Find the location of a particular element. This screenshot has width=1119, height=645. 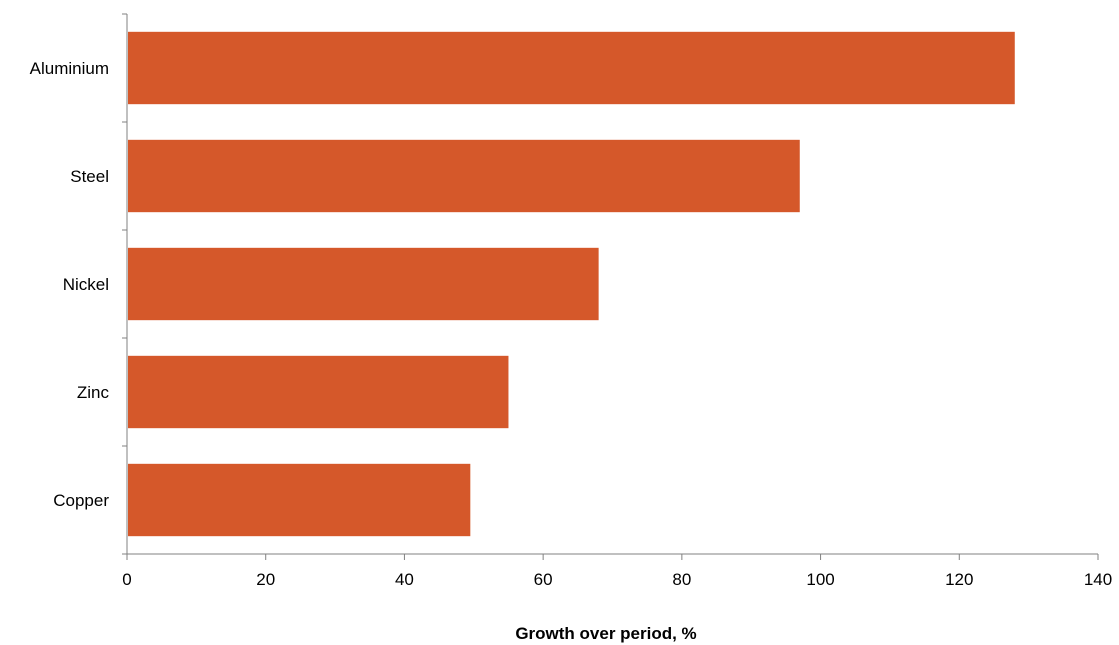

bar-zinc is located at coordinates (318, 392).